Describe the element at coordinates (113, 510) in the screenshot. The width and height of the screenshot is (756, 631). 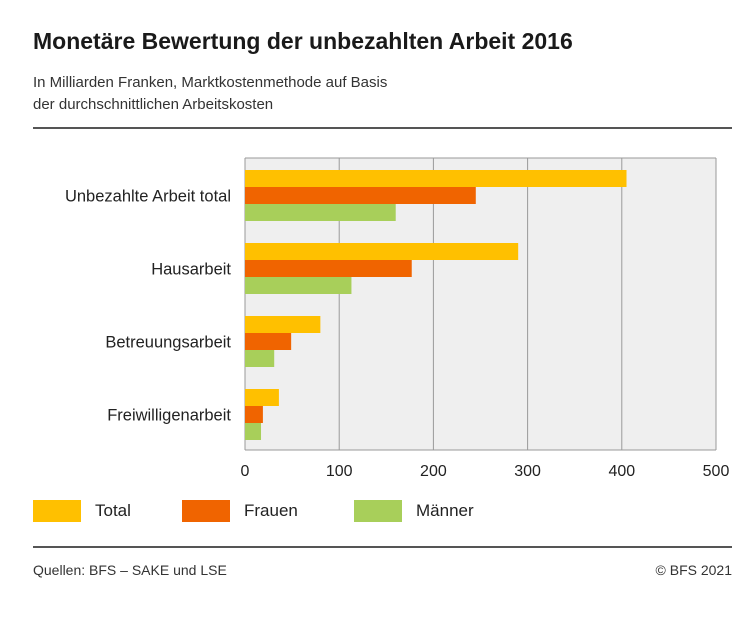
I see `legend-label-total: Total` at that location.